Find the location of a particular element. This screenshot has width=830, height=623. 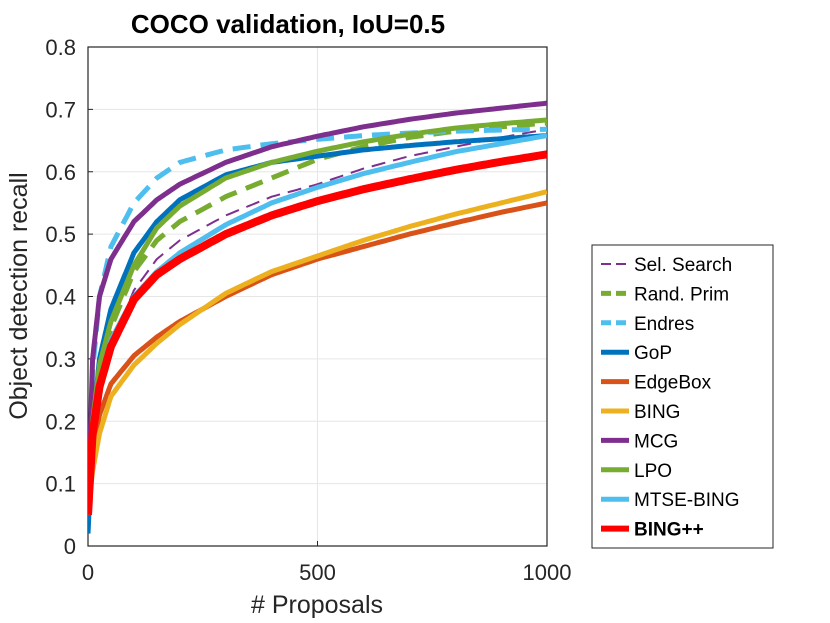

legend-label: MCG is located at coordinates (656, 441).